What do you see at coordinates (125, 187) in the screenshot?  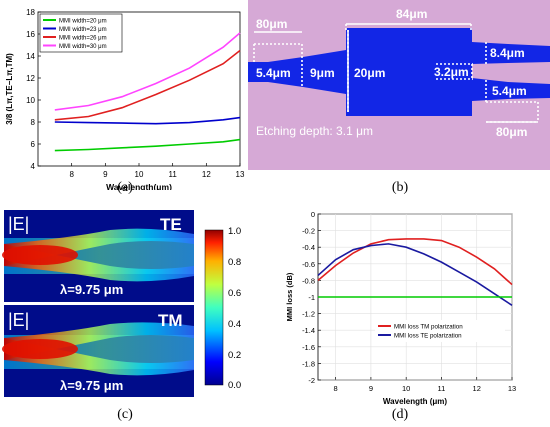 I see `caption-a: (a)` at bounding box center [125, 187].